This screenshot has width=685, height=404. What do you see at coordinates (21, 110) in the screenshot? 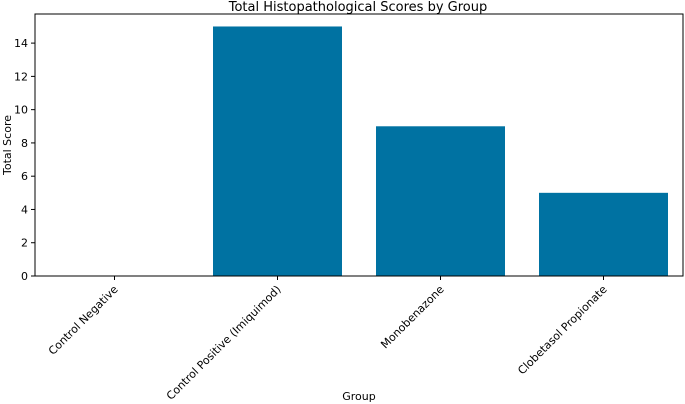
I see `y-tick-label: 10` at bounding box center [21, 110].